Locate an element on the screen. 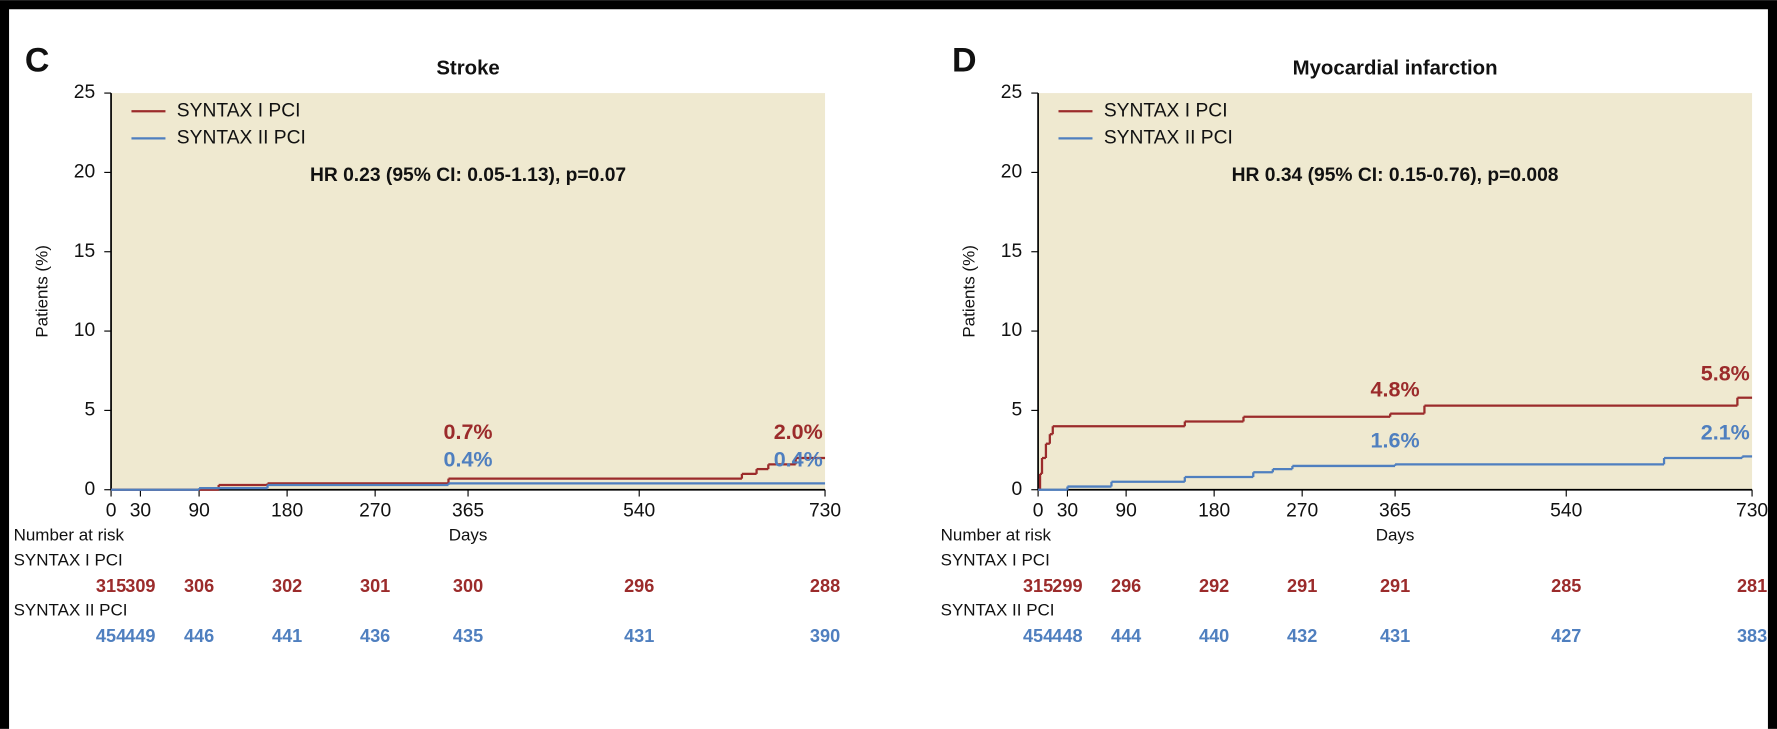 Image resolution: width=1777 pixels, height=729 pixels. risk-number: 288 is located at coordinates (825, 586).